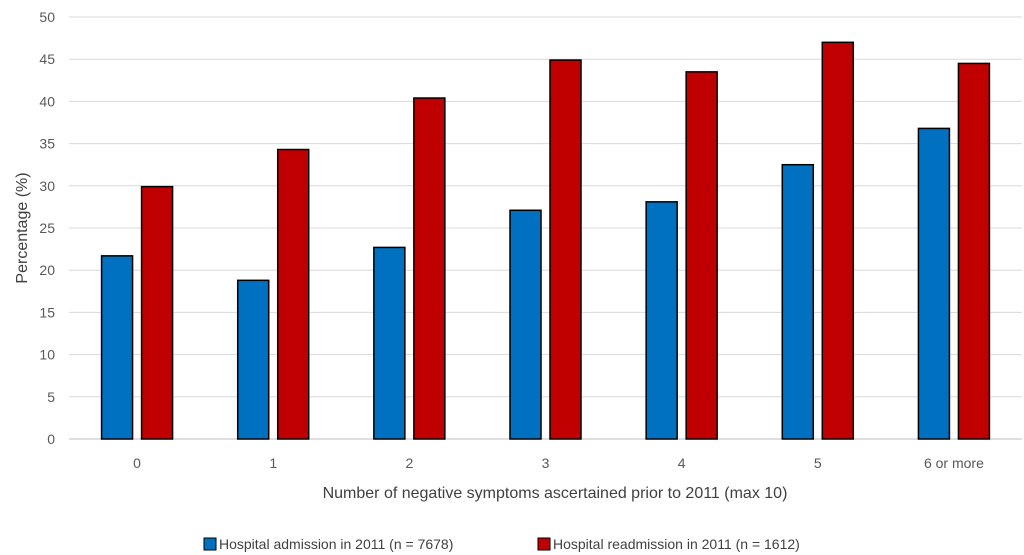  Describe the element at coordinates (682, 463) in the screenshot. I see `x-tick-label: 4` at that location.